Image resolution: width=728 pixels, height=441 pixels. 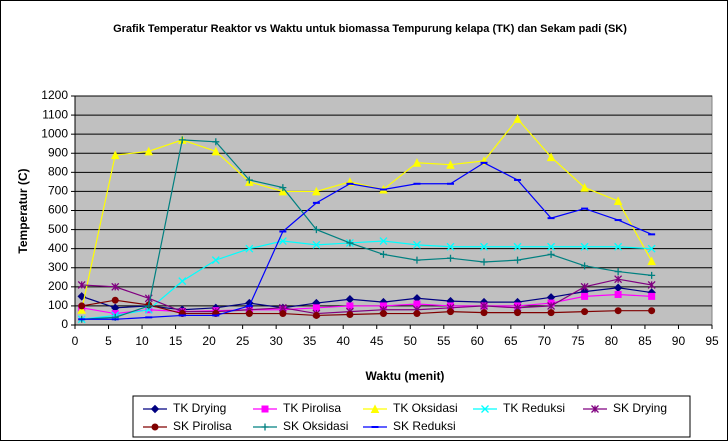 What do you see at coordinates (58, 267) in the screenshot?
I see `y-tick-label: 300` at bounding box center [58, 267].